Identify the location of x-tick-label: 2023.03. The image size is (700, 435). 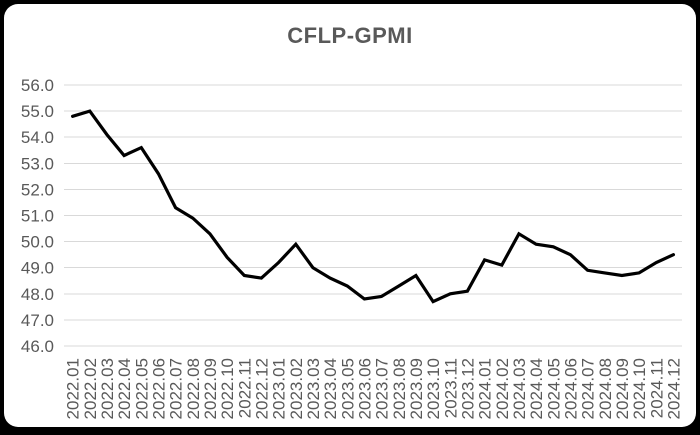
(313, 388).